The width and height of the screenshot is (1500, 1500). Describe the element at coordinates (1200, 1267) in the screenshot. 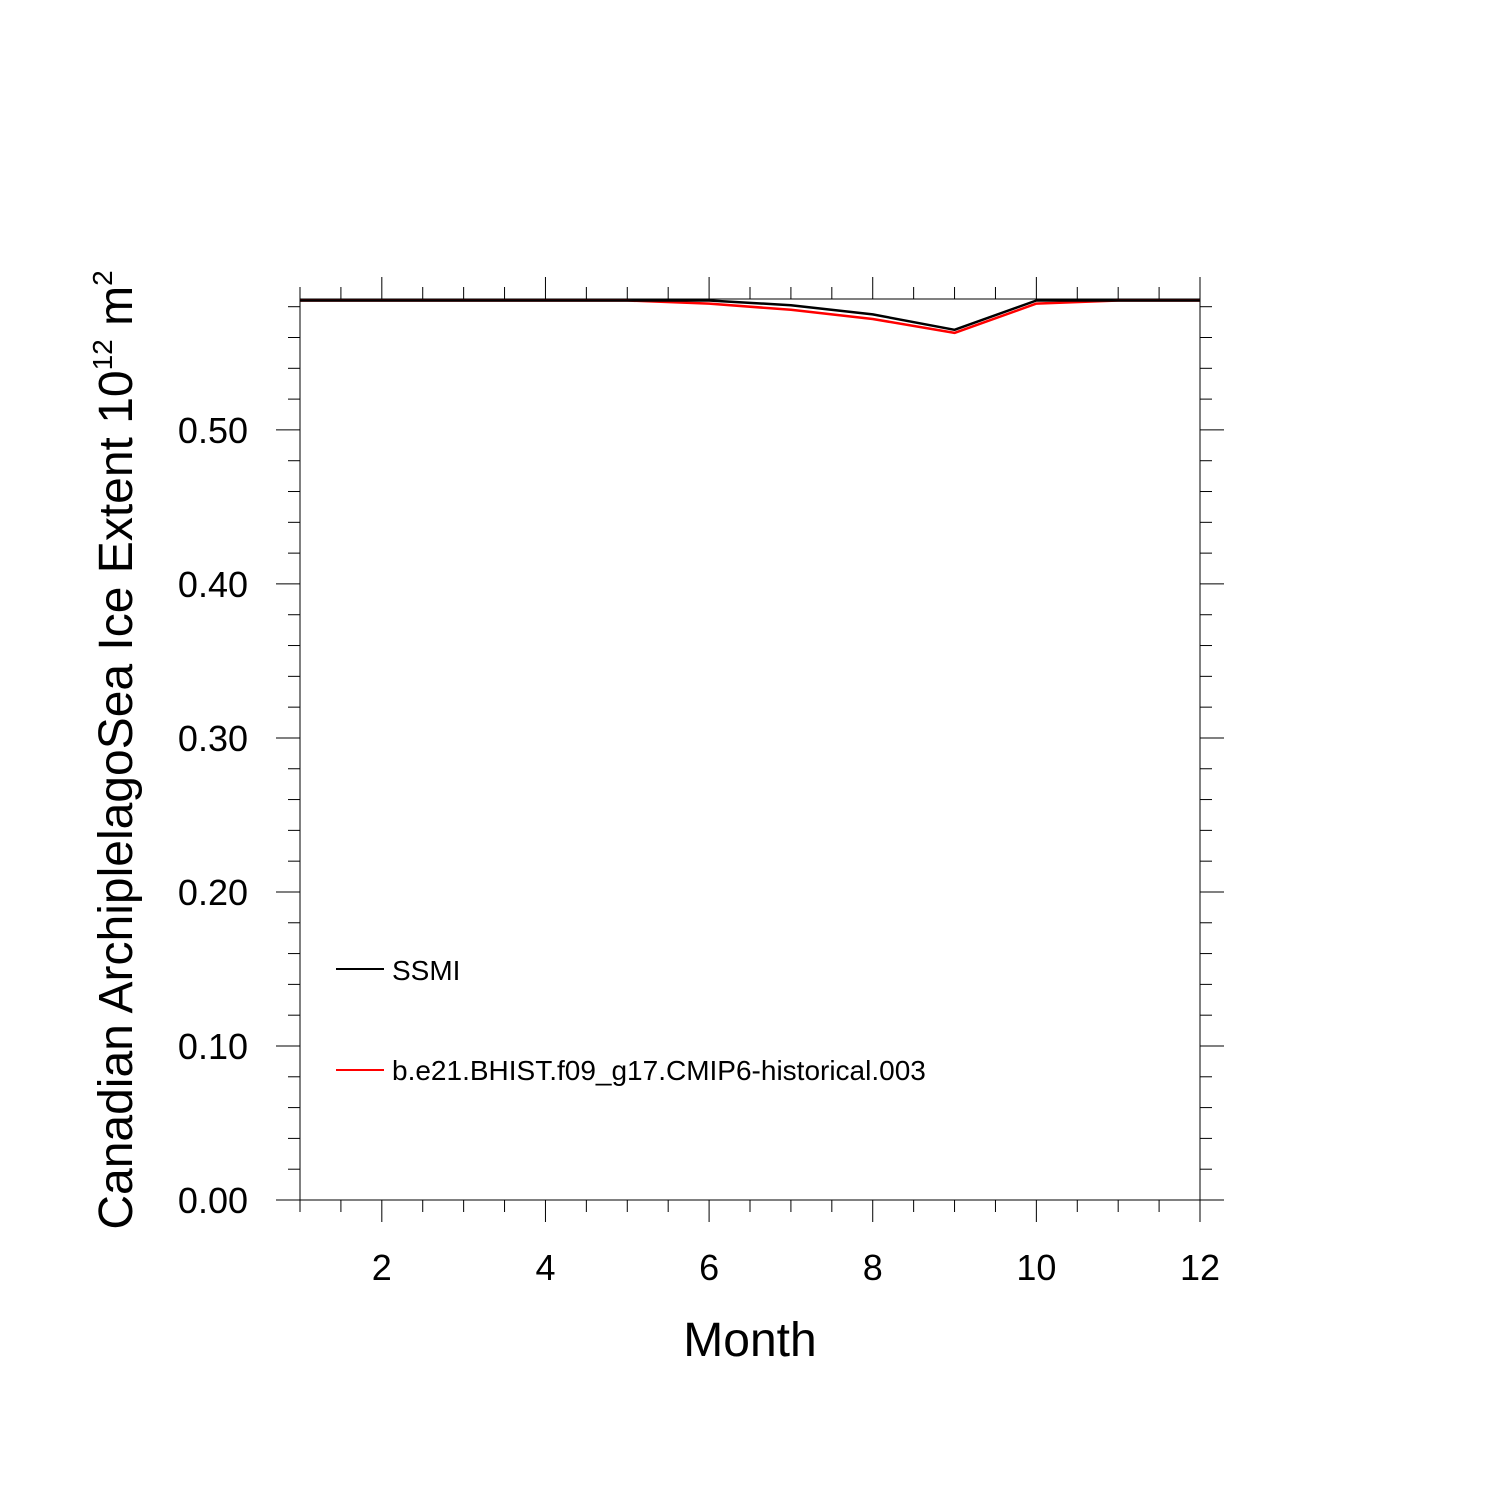

I see `x-tick-label: 12` at that location.